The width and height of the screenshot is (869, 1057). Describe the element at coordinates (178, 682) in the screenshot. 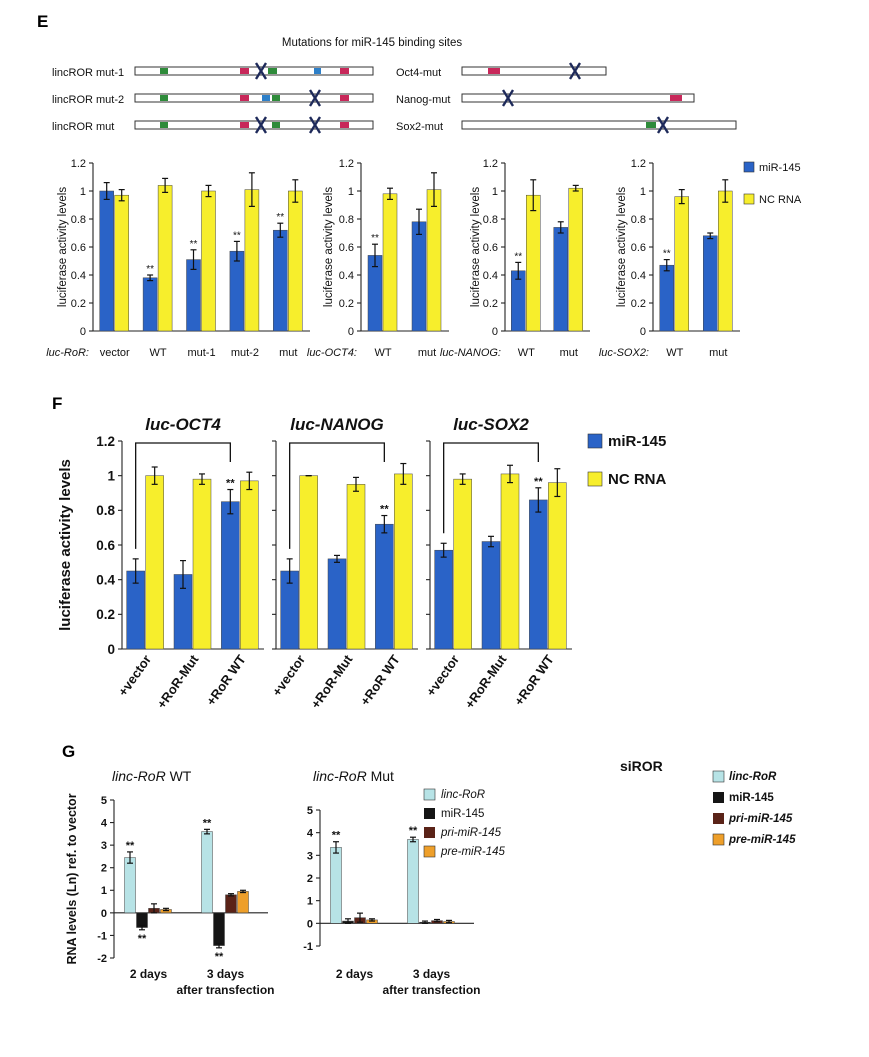

I see `x-tick-label: +RoR-Mut` at that location.